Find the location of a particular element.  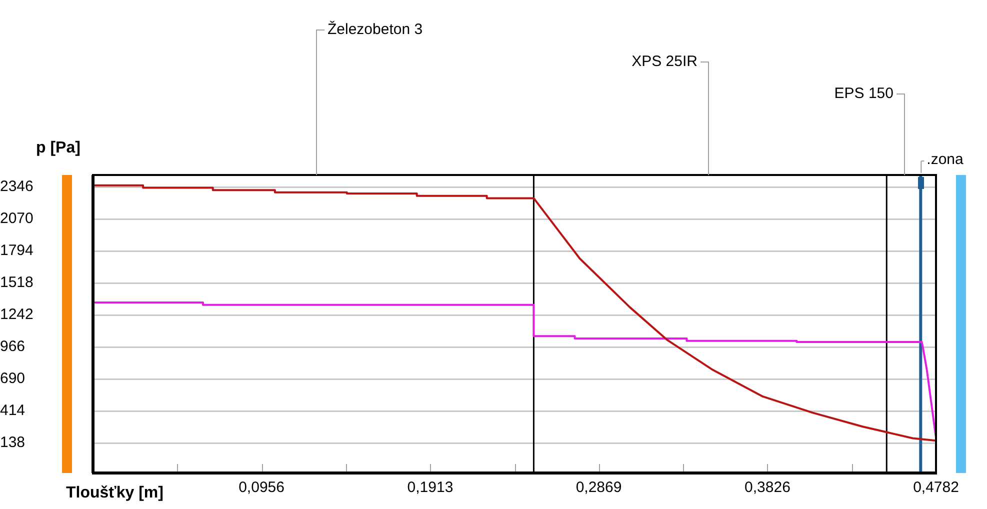

y-tick-label: 414 is located at coordinates (13, 411).